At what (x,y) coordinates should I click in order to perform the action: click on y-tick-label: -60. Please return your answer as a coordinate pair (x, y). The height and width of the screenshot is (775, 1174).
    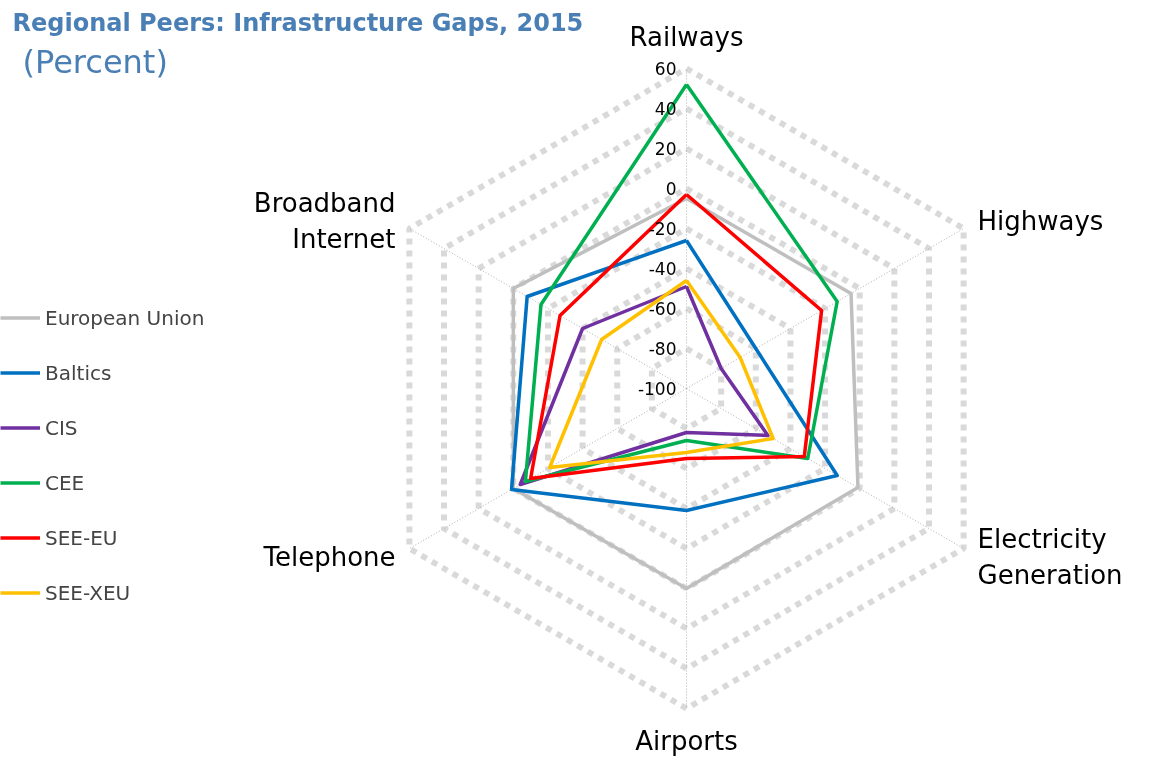
    Looking at the image, I should click on (662, 309).